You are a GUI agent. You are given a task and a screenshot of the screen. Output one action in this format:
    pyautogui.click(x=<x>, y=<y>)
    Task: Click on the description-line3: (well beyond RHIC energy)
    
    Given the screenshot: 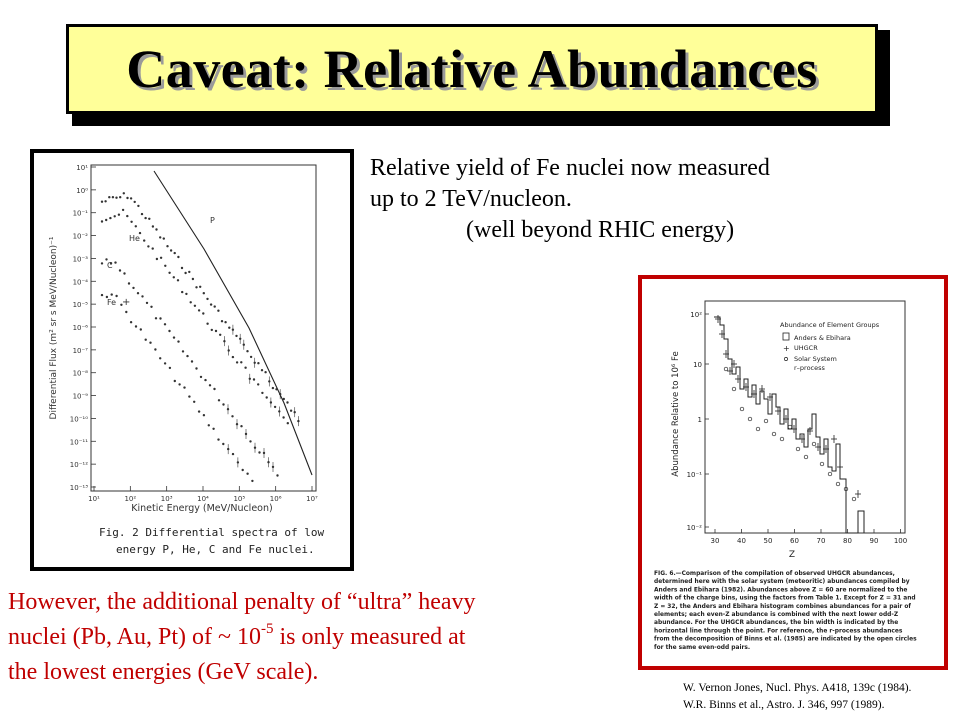 What is the action you would take?
    pyautogui.click(x=600, y=230)
    